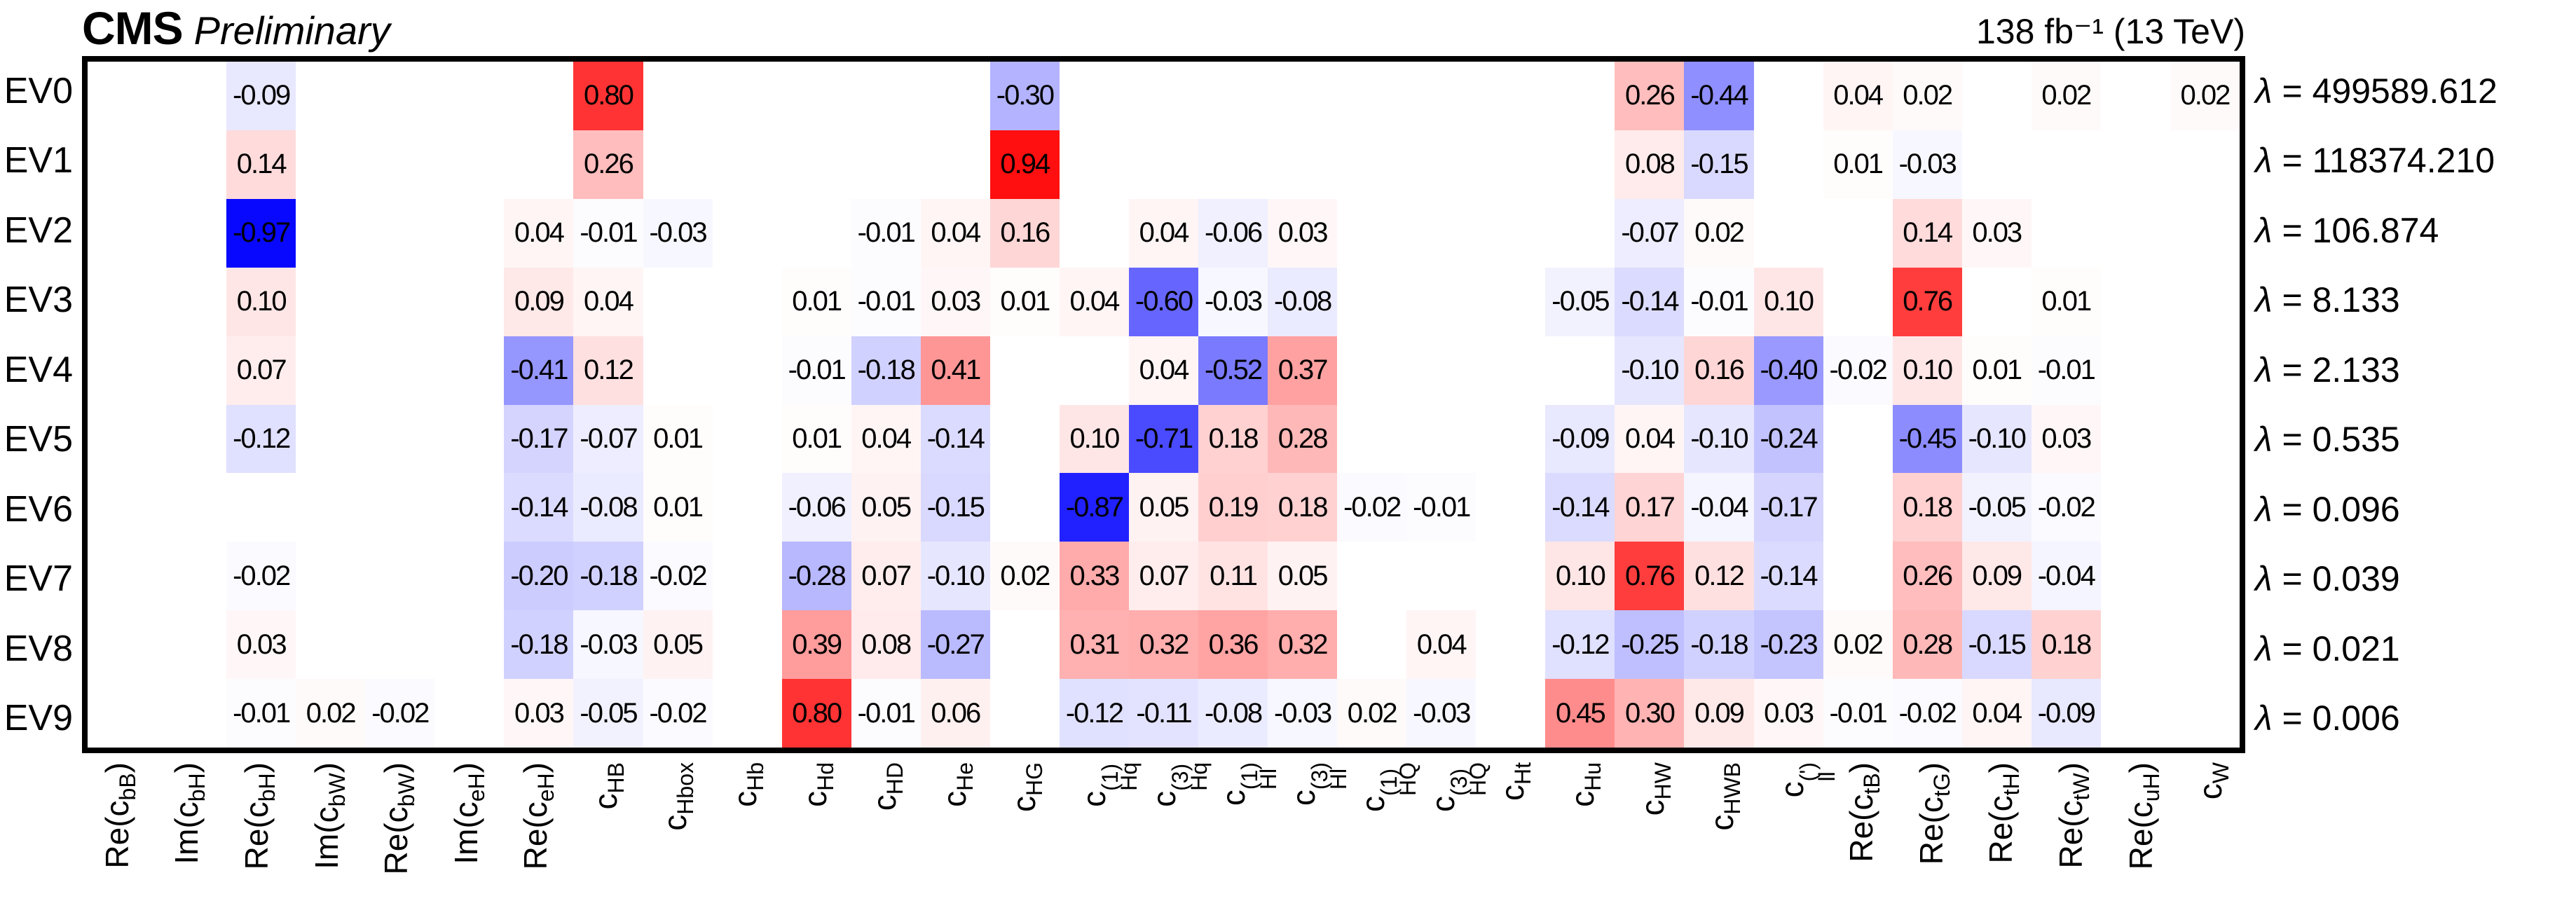 This screenshot has width=2576, height=915. Describe the element at coordinates (608, 576) in the screenshot. I see `heatmap-cell-EV7-c_HB: -0.18` at that location.